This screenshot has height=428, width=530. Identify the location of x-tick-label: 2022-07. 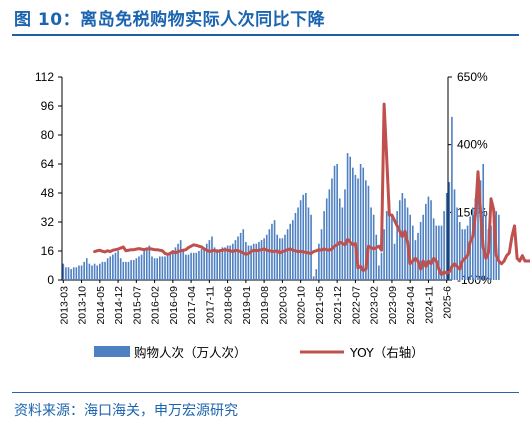
(356, 305).